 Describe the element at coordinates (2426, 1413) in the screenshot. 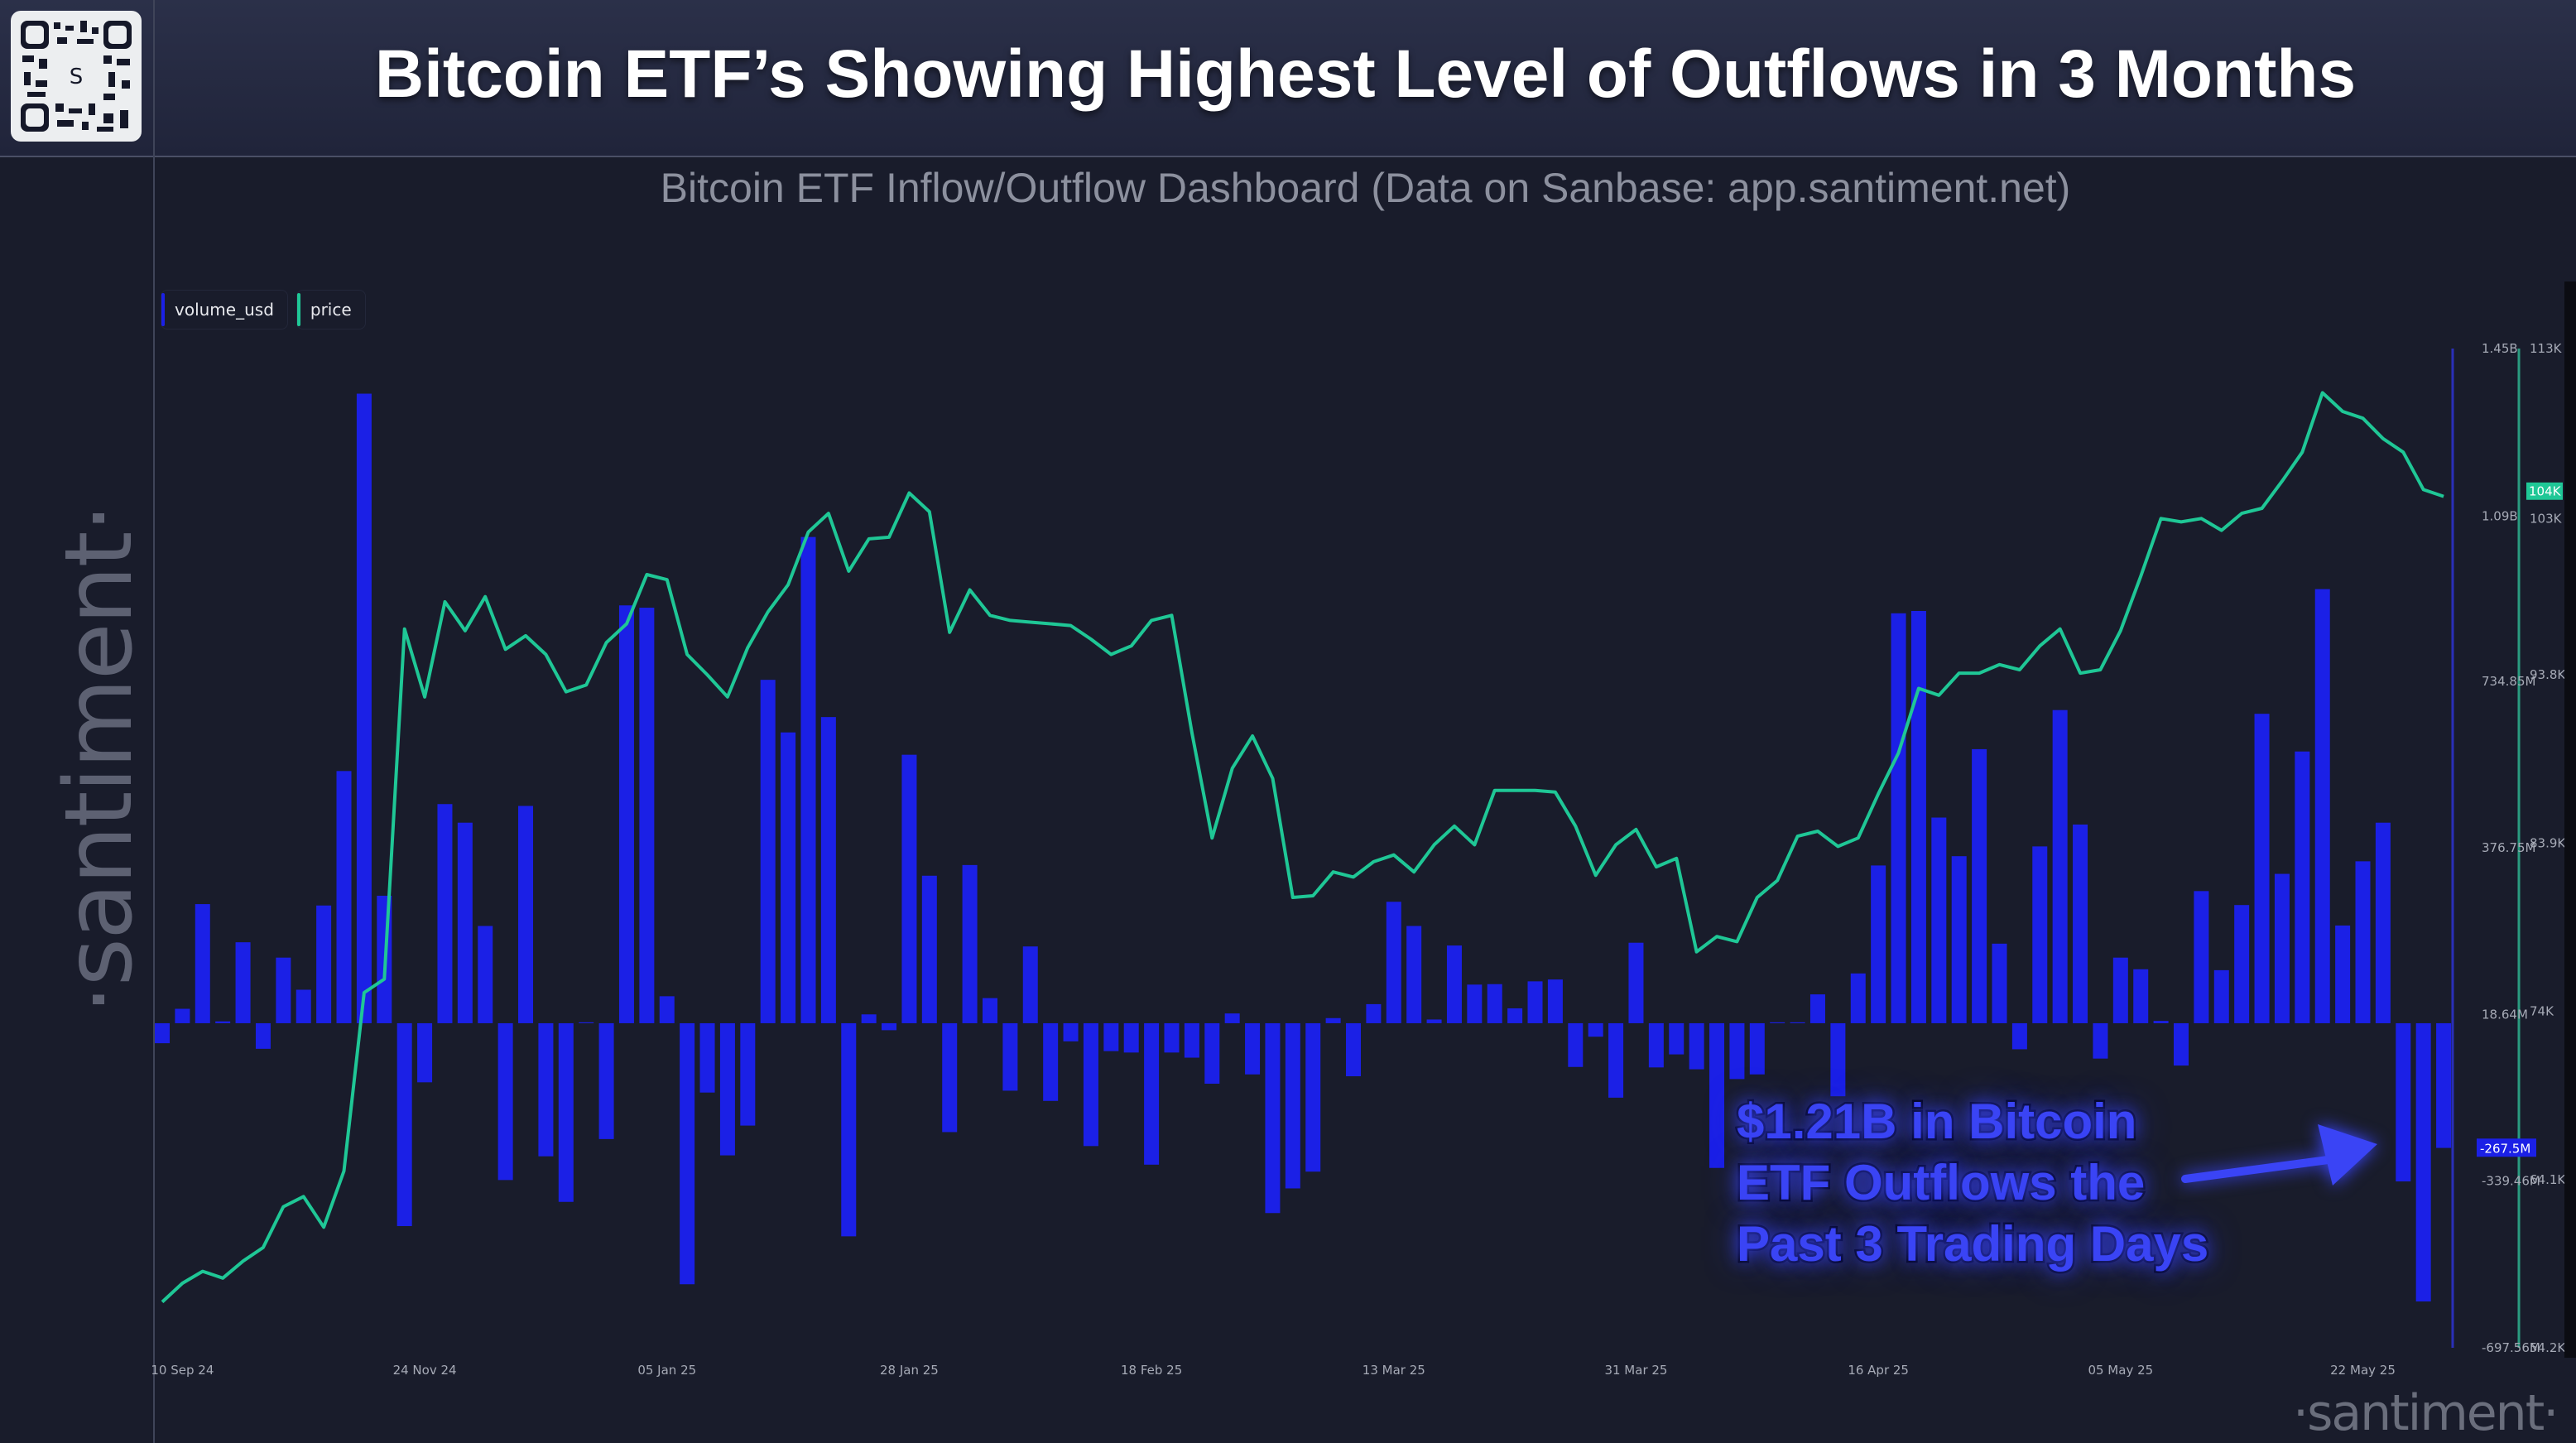

I see `santiment-watermark: ·santiment·` at that location.